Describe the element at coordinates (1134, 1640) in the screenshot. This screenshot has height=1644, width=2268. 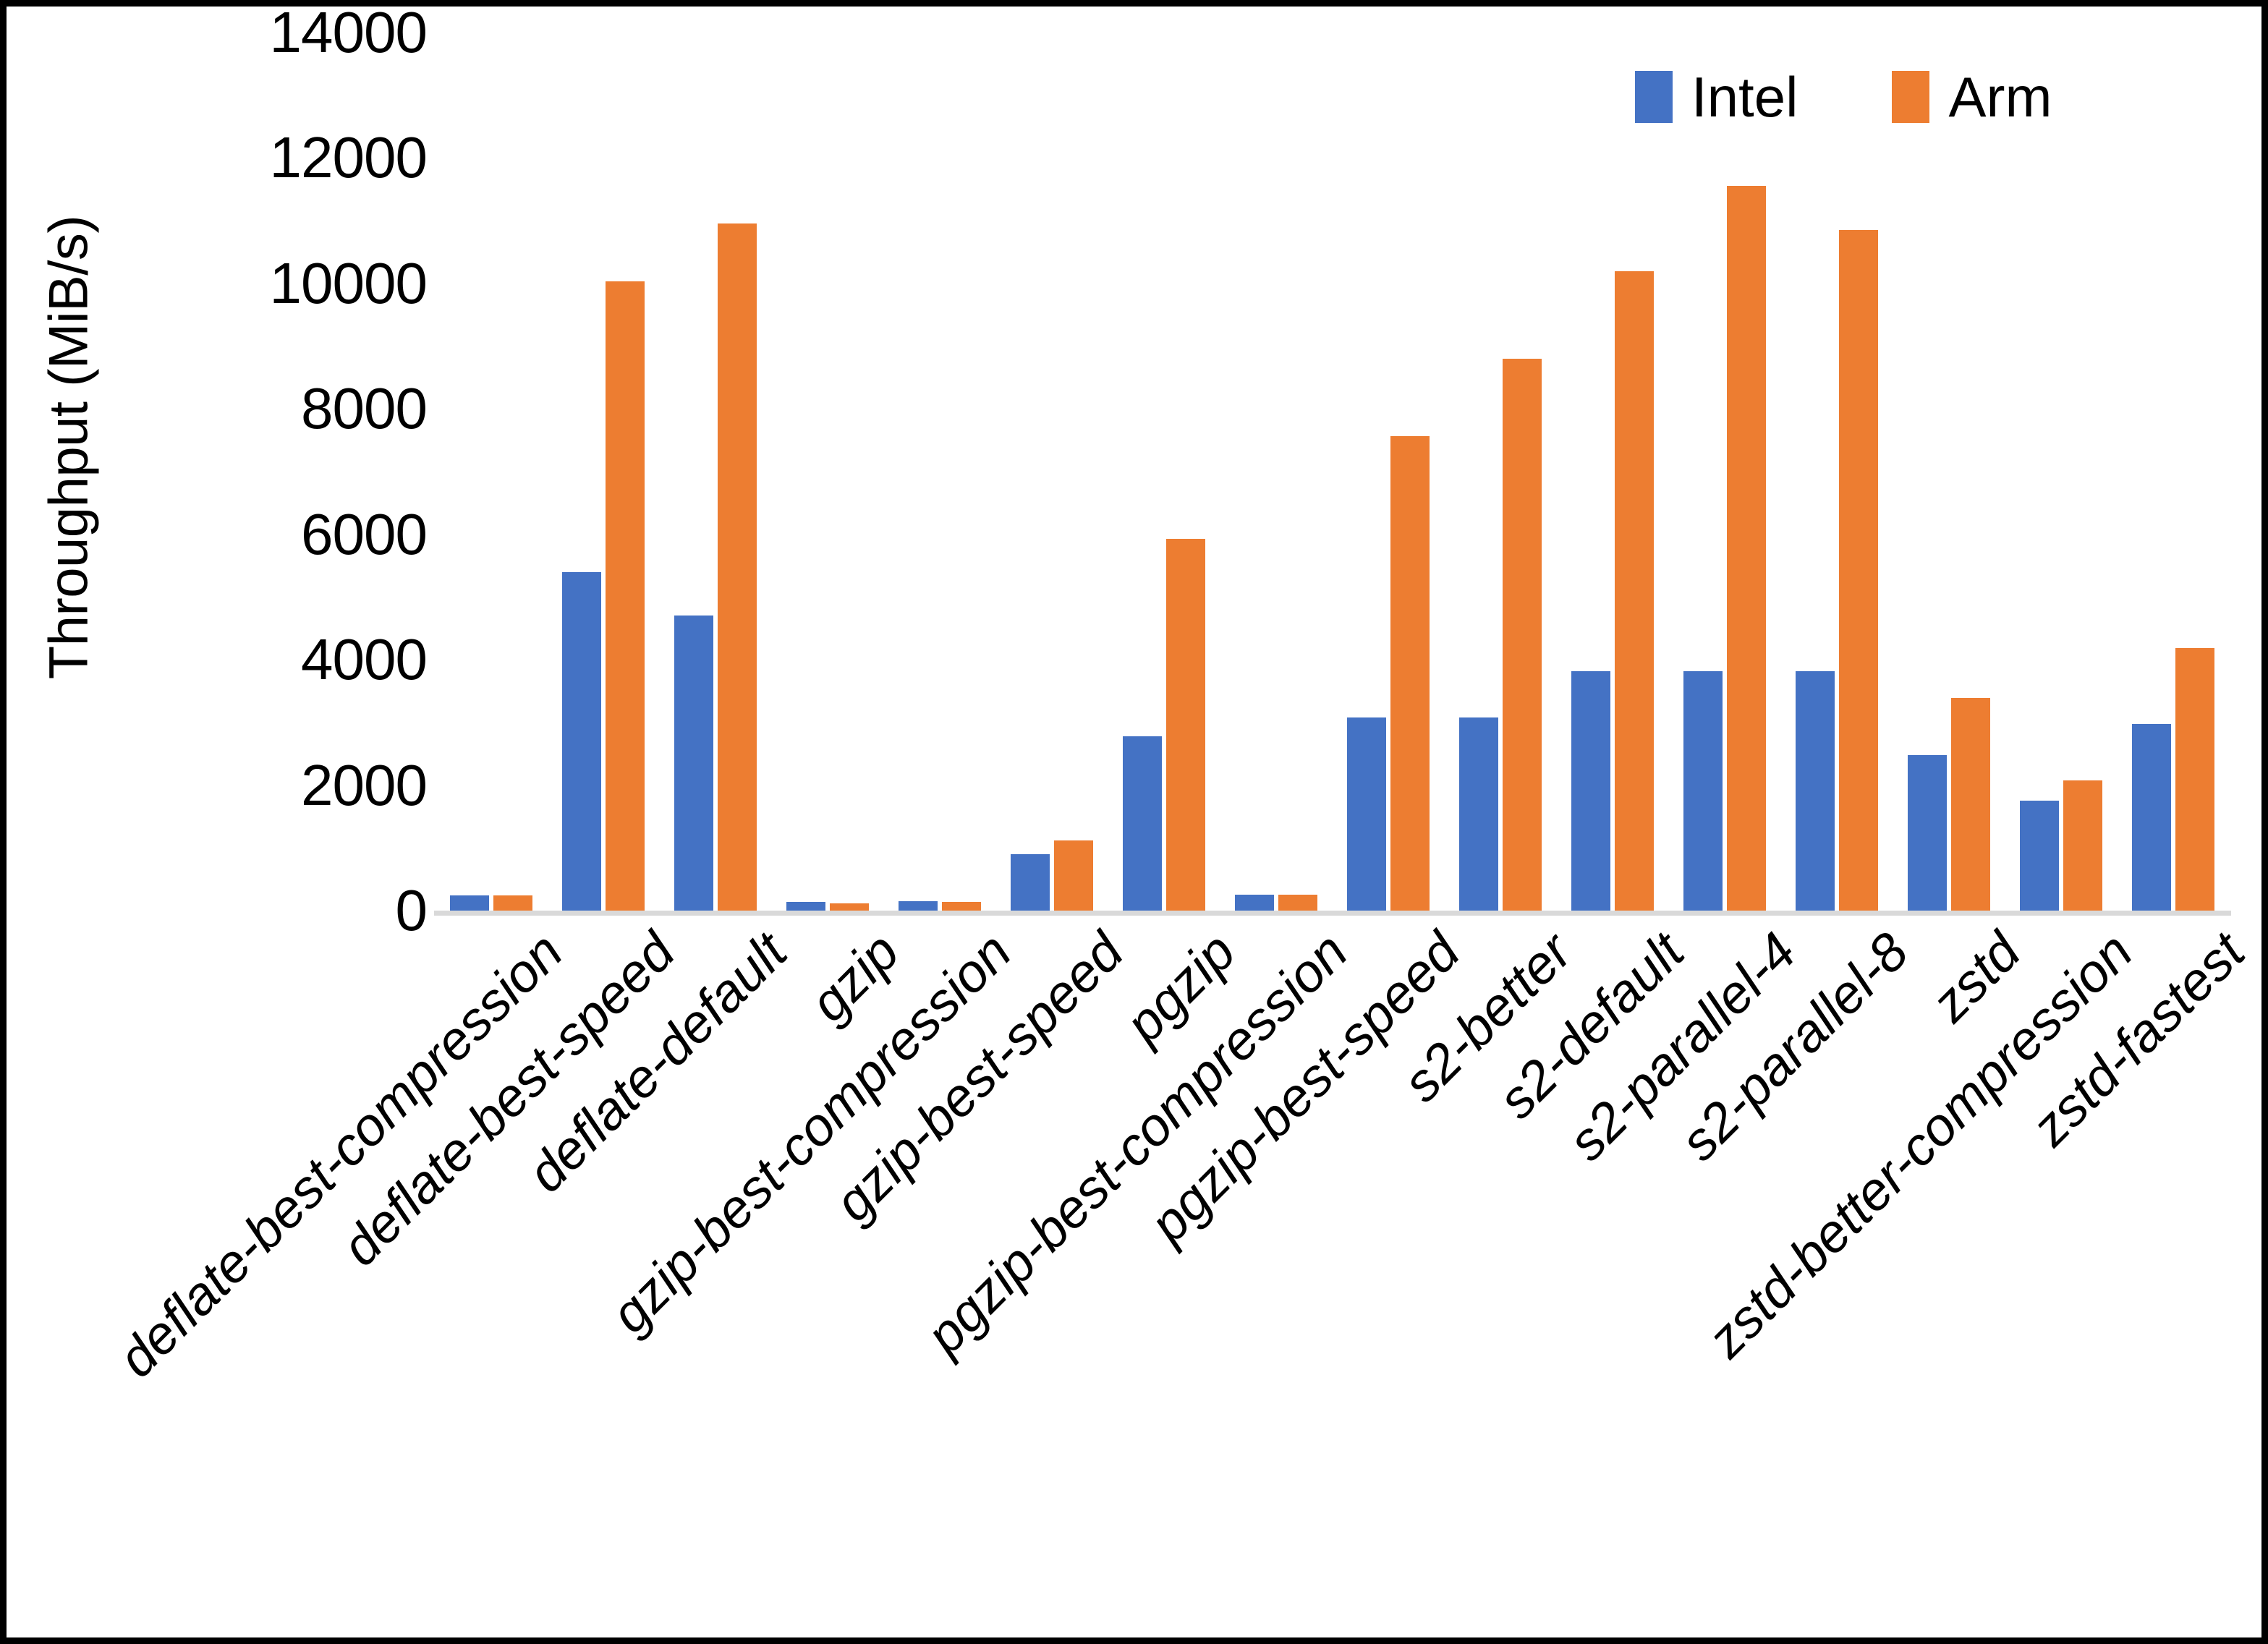
I see `frame-bottom-border` at that location.